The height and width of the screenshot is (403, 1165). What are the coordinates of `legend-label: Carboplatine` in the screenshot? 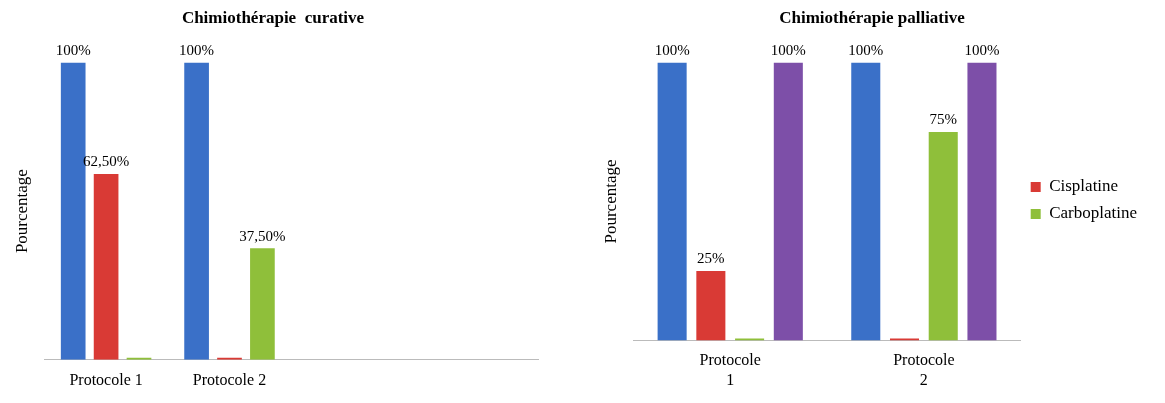 It's located at (1093, 213).